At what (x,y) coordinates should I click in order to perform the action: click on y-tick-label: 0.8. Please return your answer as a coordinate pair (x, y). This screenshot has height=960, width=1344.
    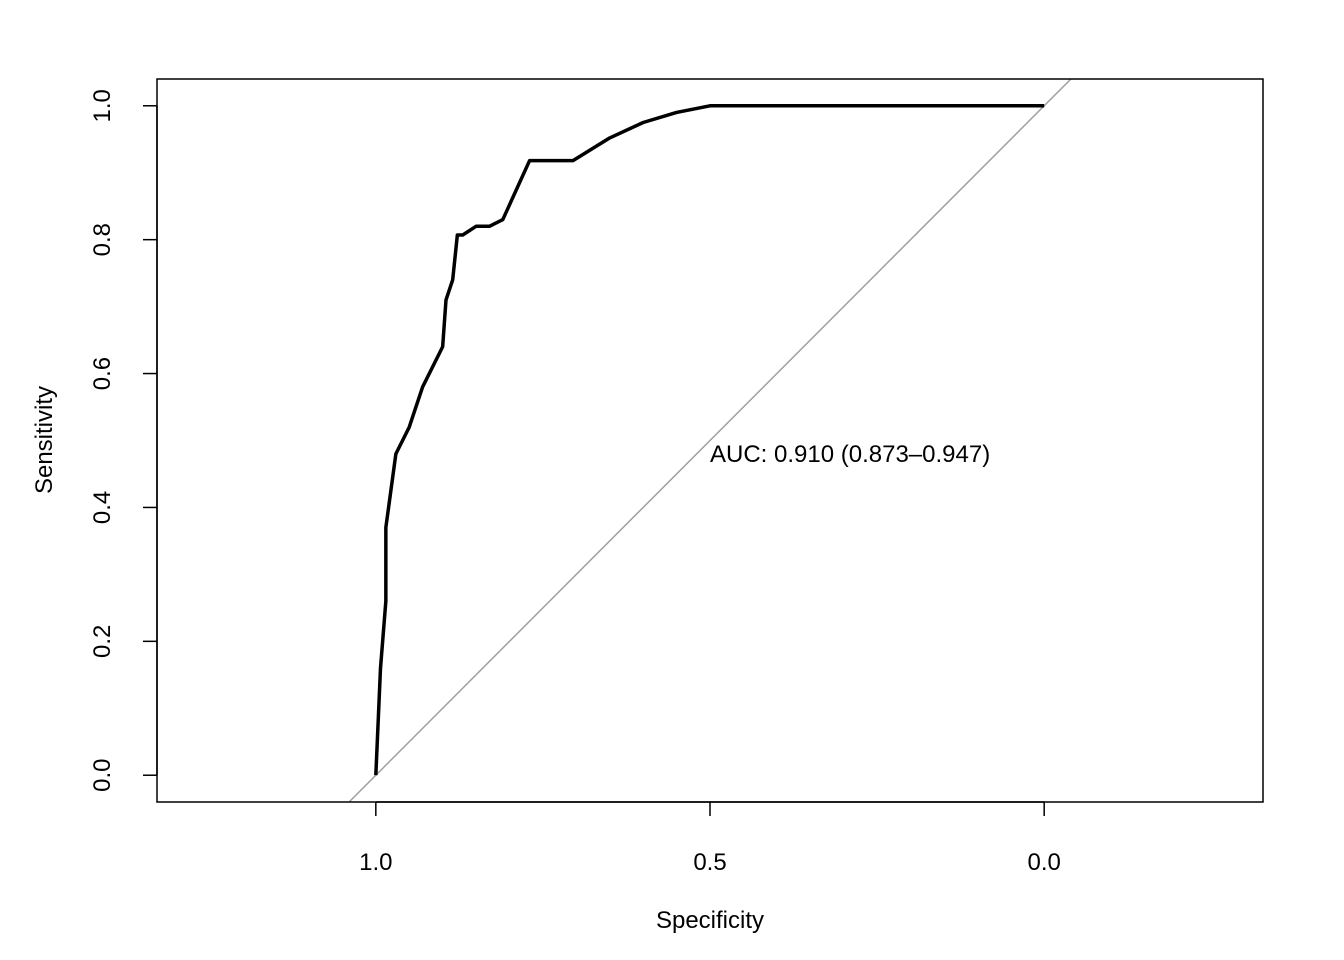
    Looking at the image, I should click on (102, 239).